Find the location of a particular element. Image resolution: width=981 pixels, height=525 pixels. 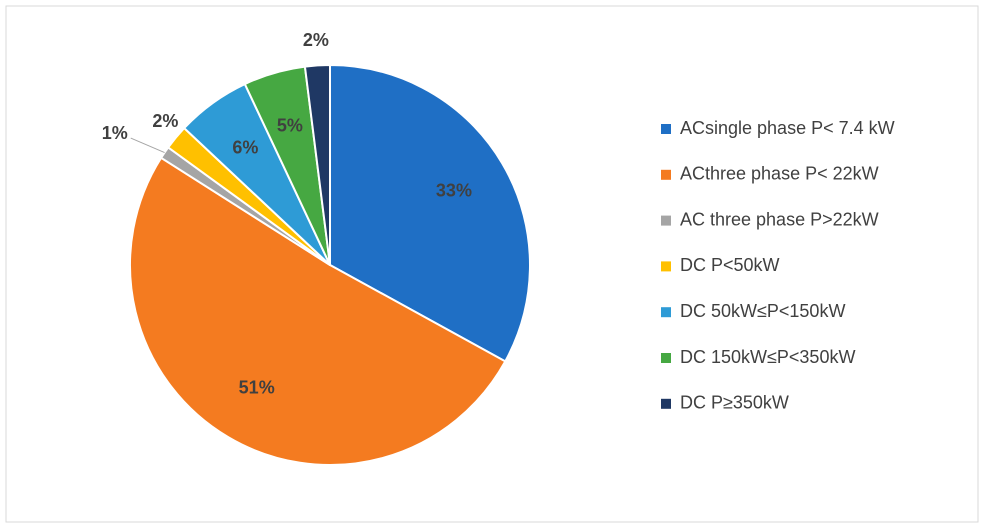

legend-label: DC 150kW≤P<350kW is located at coordinates (767, 357).